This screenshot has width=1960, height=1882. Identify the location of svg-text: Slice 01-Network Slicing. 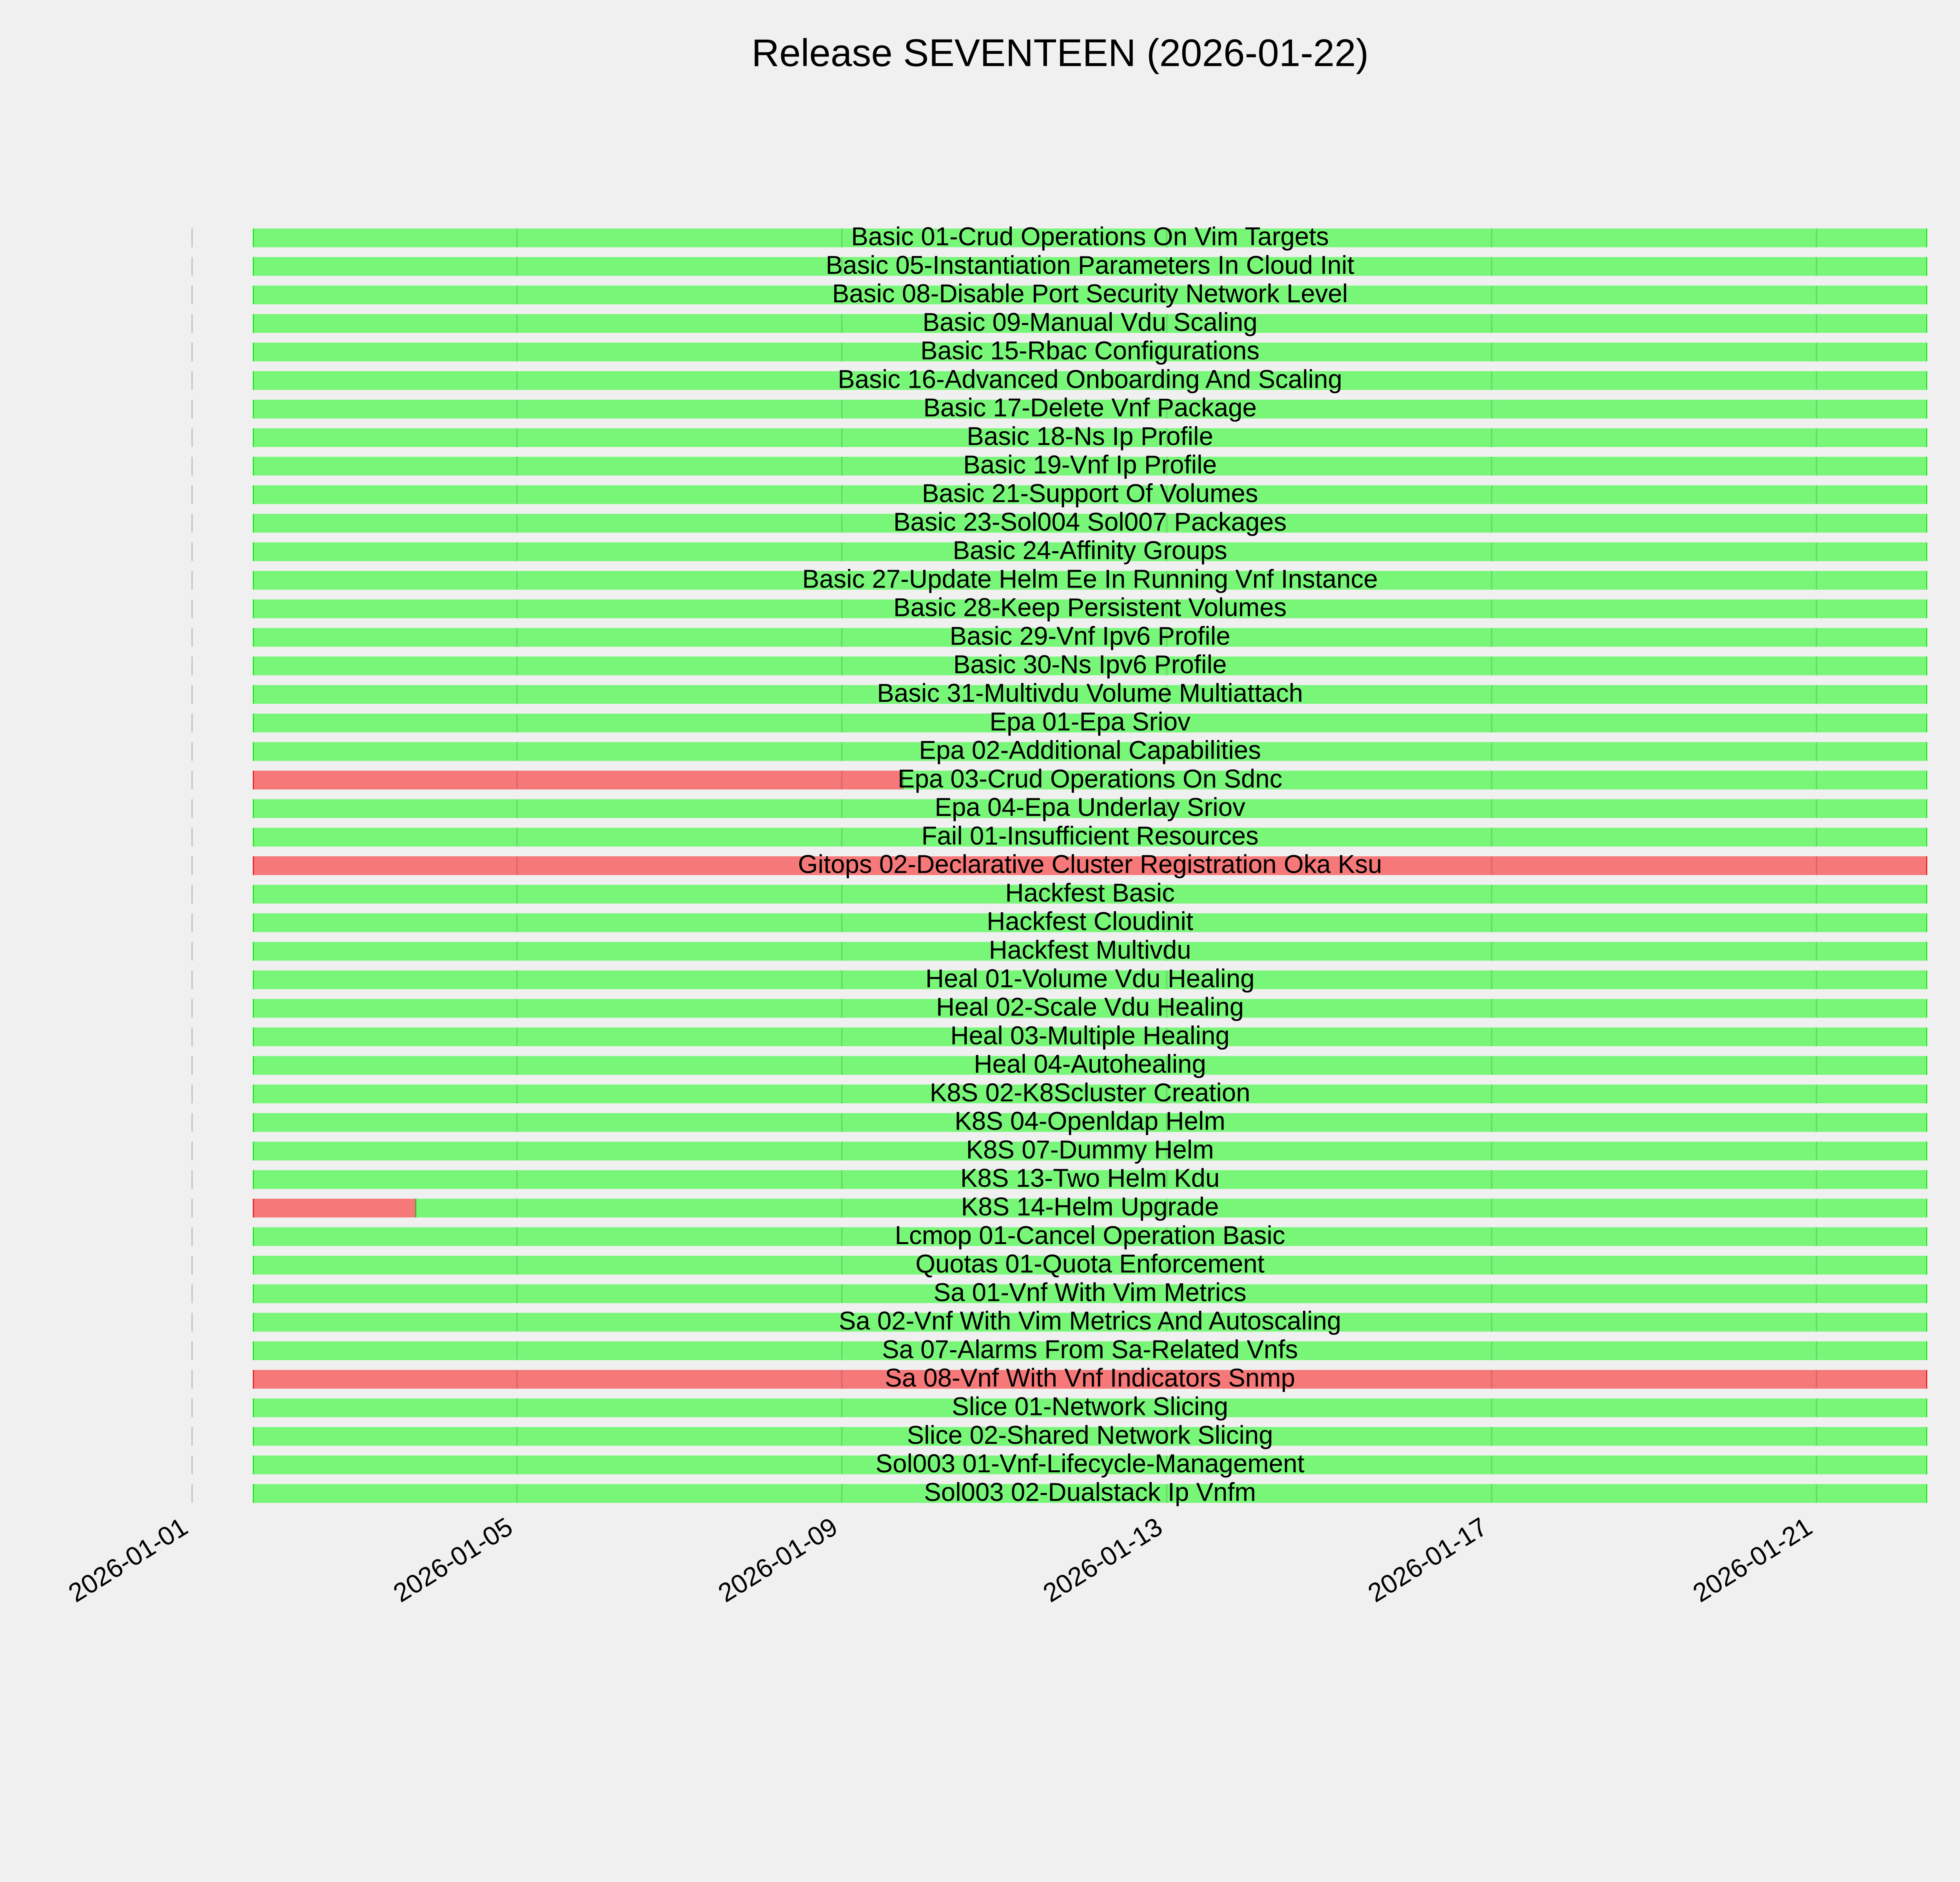
(1090, 1406).